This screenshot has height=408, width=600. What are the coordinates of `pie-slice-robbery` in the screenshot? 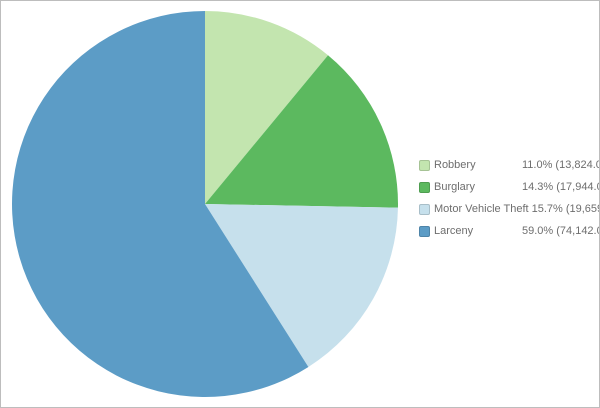 It's located at (267, 107).